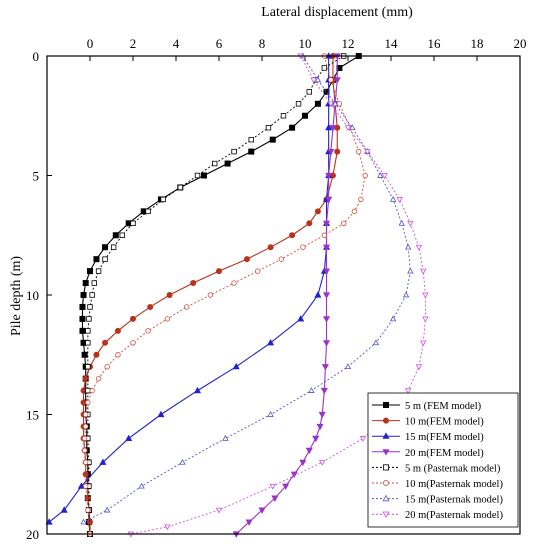  I want to click on x-tick-label: 20, so click(520, 43).